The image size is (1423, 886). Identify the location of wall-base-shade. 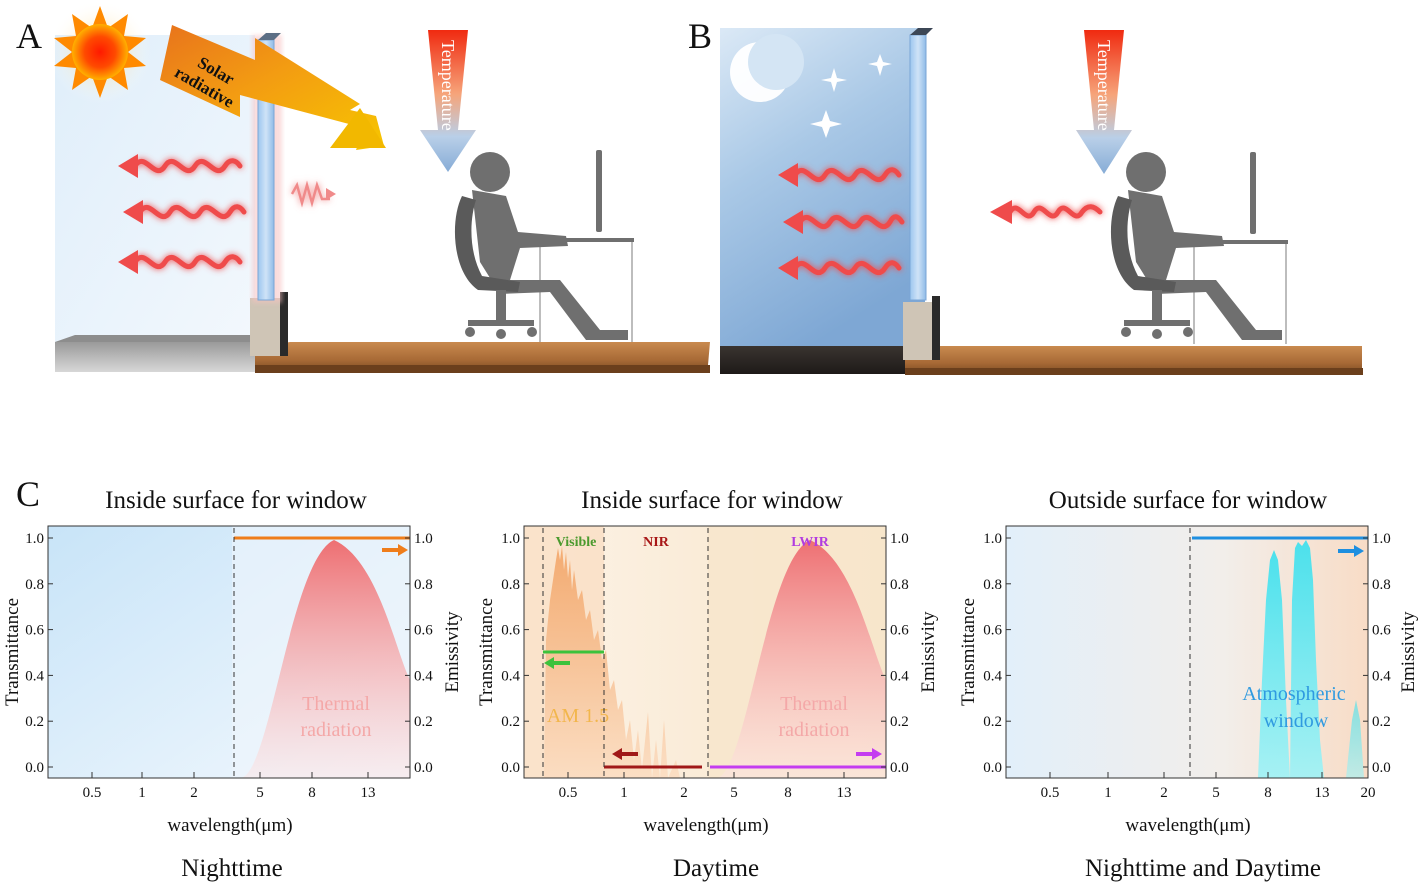
(284, 324).